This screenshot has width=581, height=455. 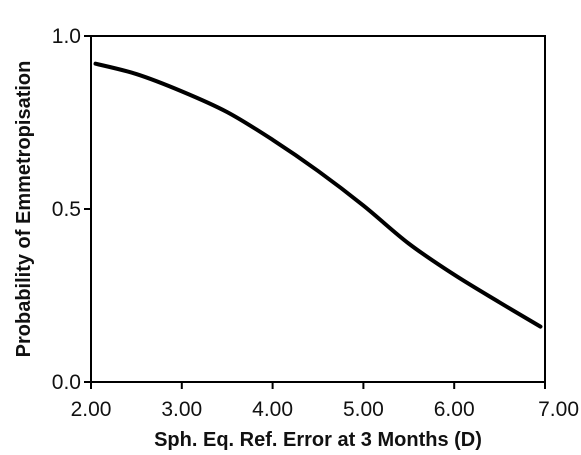 I want to click on x-tick-label: 6.00, so click(x=454, y=409).